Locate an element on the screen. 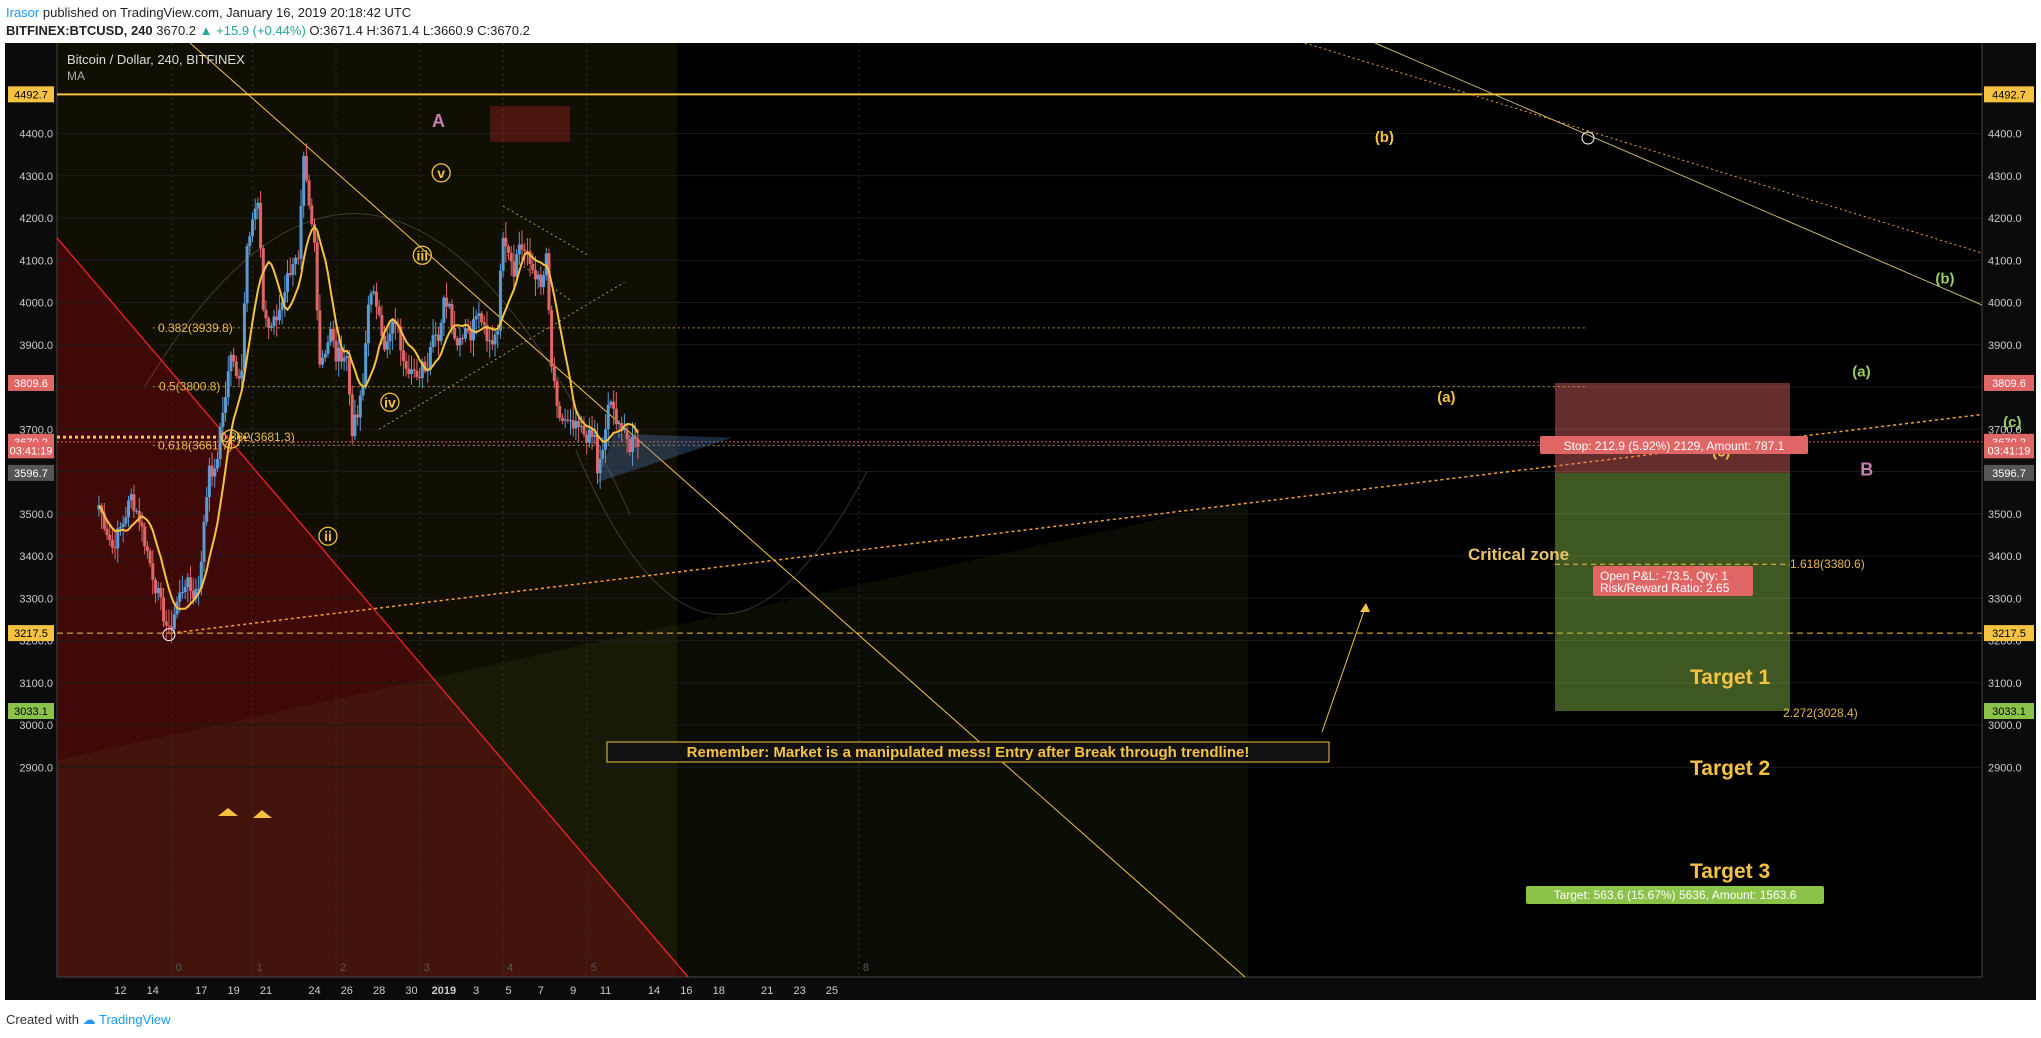  author-link: Irasor is located at coordinates (23, 12).